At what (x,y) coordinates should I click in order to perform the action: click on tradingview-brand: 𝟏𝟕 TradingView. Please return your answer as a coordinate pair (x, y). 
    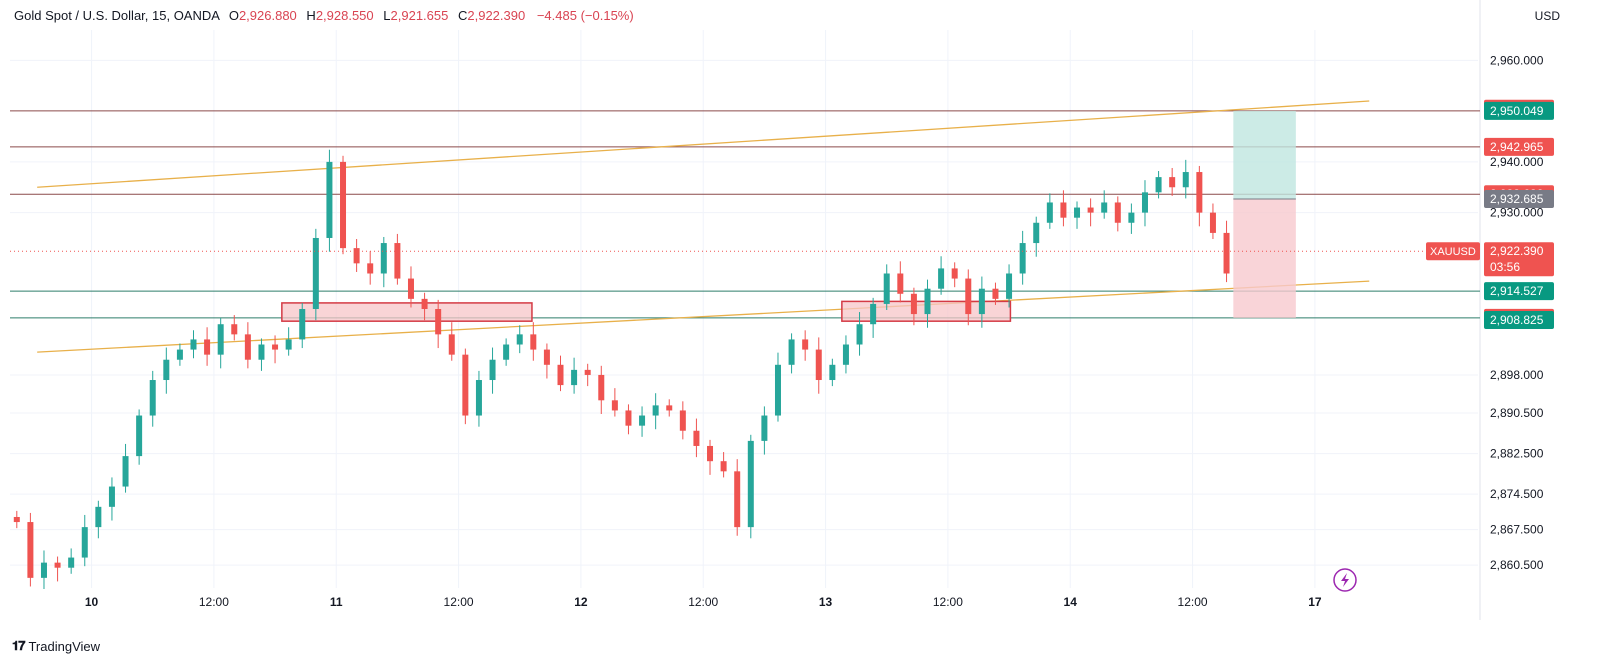
    Looking at the image, I should click on (56, 646).